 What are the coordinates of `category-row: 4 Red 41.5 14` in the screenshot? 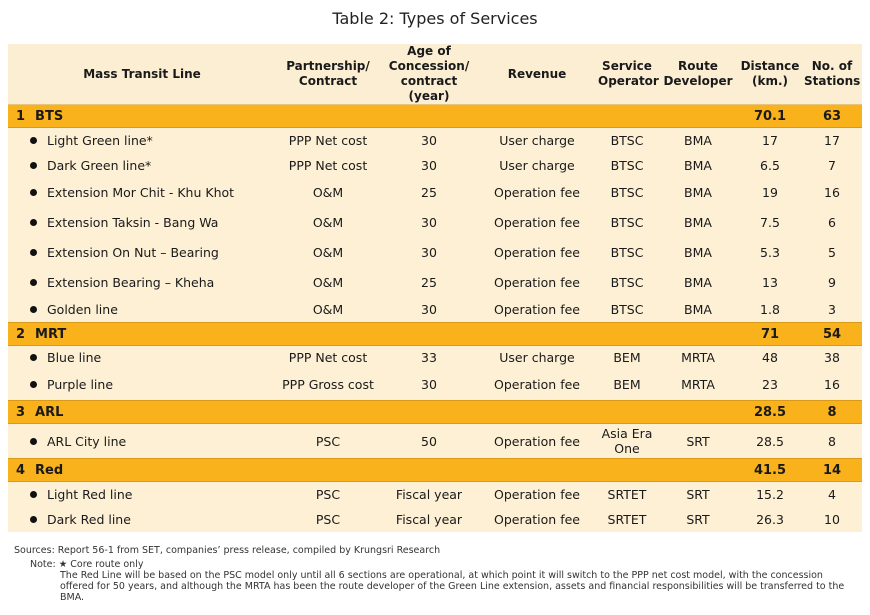 It's located at (435, 470).